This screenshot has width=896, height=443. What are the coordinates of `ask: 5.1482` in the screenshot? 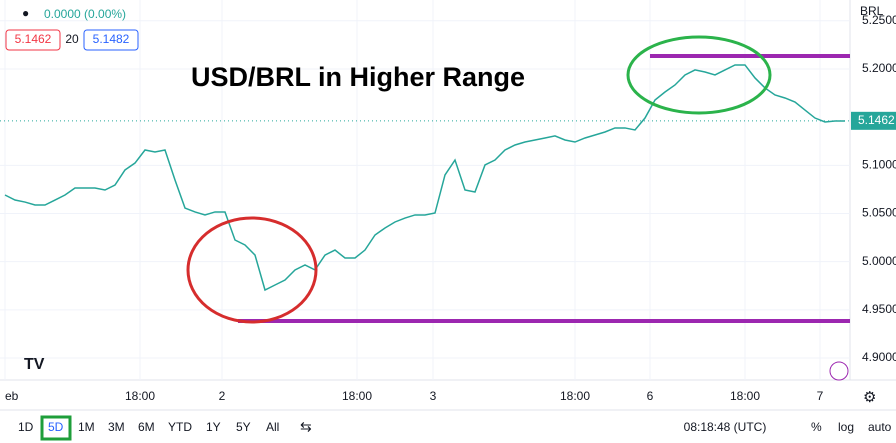 It's located at (111, 39).